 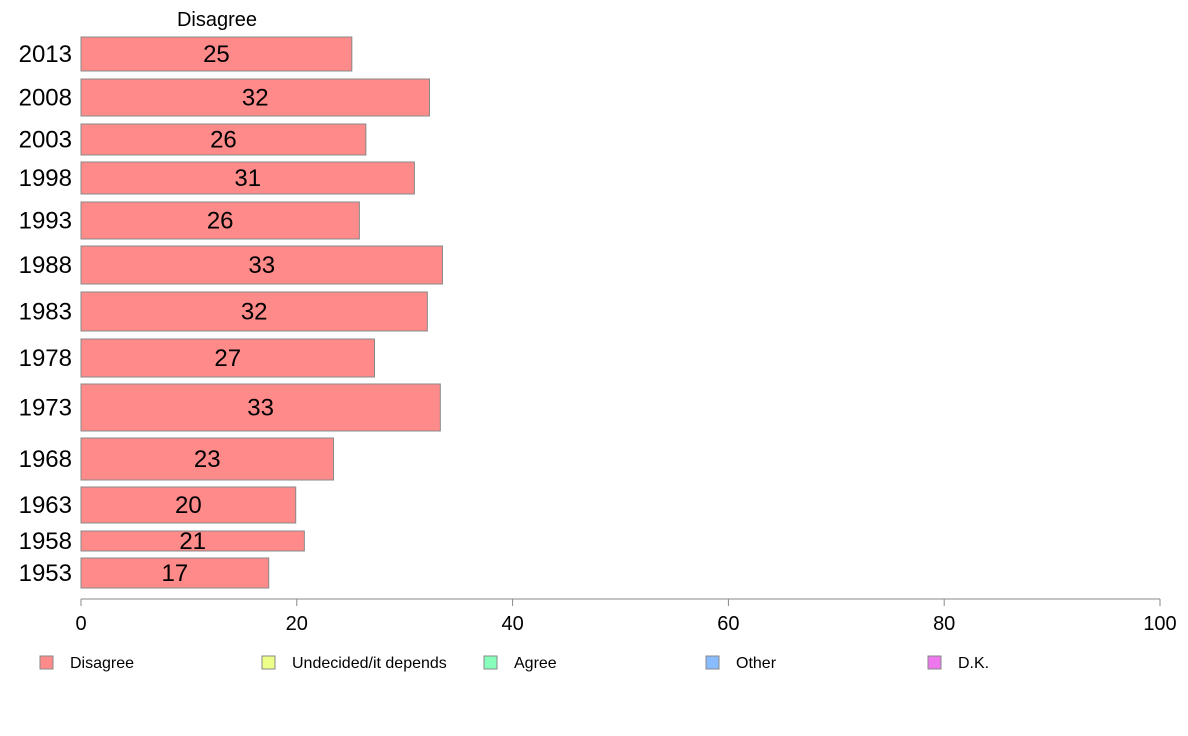 What do you see at coordinates (46, 662) in the screenshot?
I see `legend-swatch-disagree` at bounding box center [46, 662].